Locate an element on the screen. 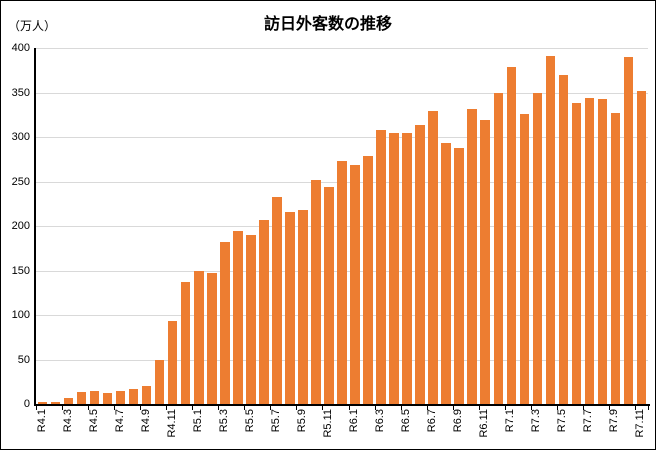  bar-R6.9 is located at coordinates (459, 276).